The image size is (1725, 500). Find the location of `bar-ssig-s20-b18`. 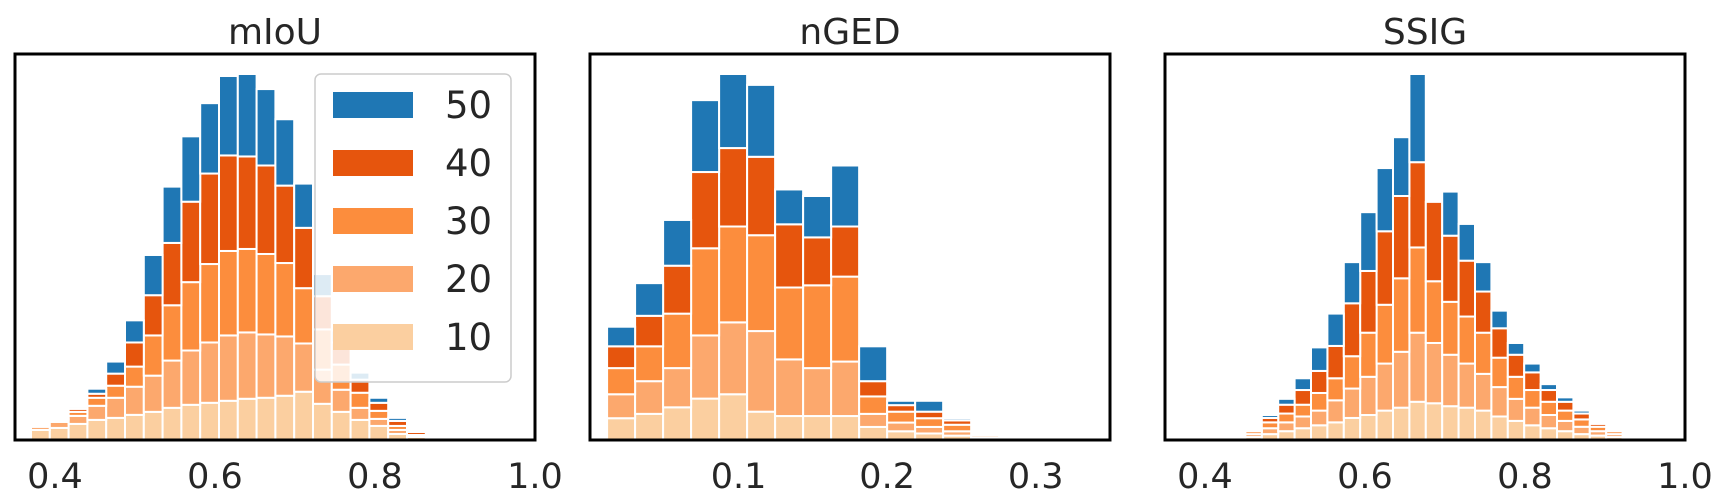

bar-ssig-s20-b18 is located at coordinates (1532, 416).